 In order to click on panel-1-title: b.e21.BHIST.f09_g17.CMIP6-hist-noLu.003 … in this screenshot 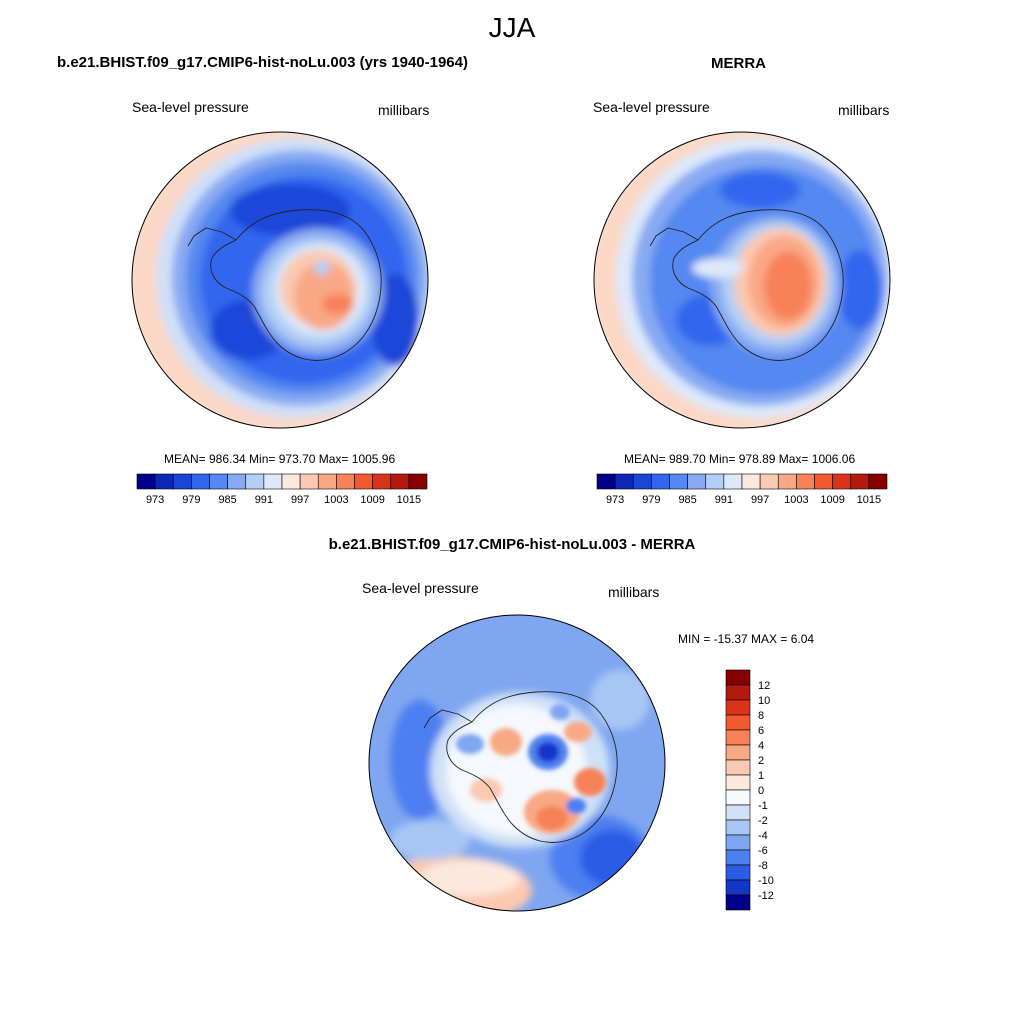, I will do `click(262, 62)`.